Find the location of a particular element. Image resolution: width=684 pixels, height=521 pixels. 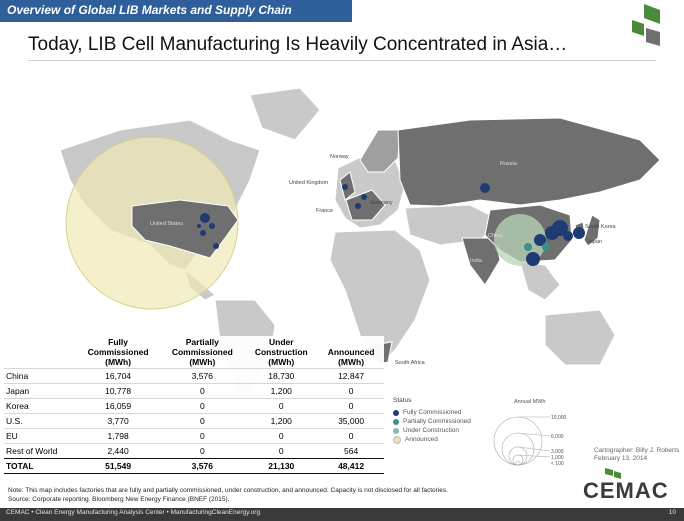

row-label: Korea is located at coordinates (40, 406).